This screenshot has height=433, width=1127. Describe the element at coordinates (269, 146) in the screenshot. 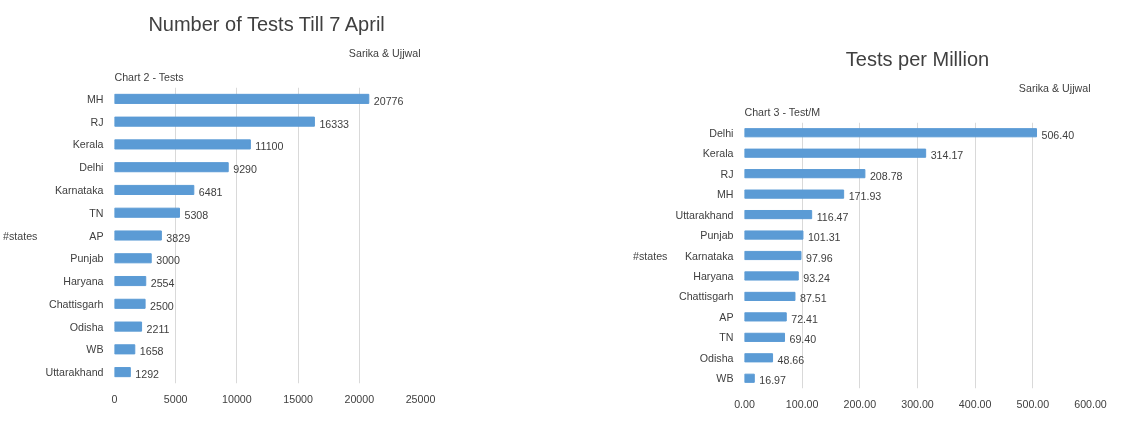

I see `data-label: 11100` at that location.